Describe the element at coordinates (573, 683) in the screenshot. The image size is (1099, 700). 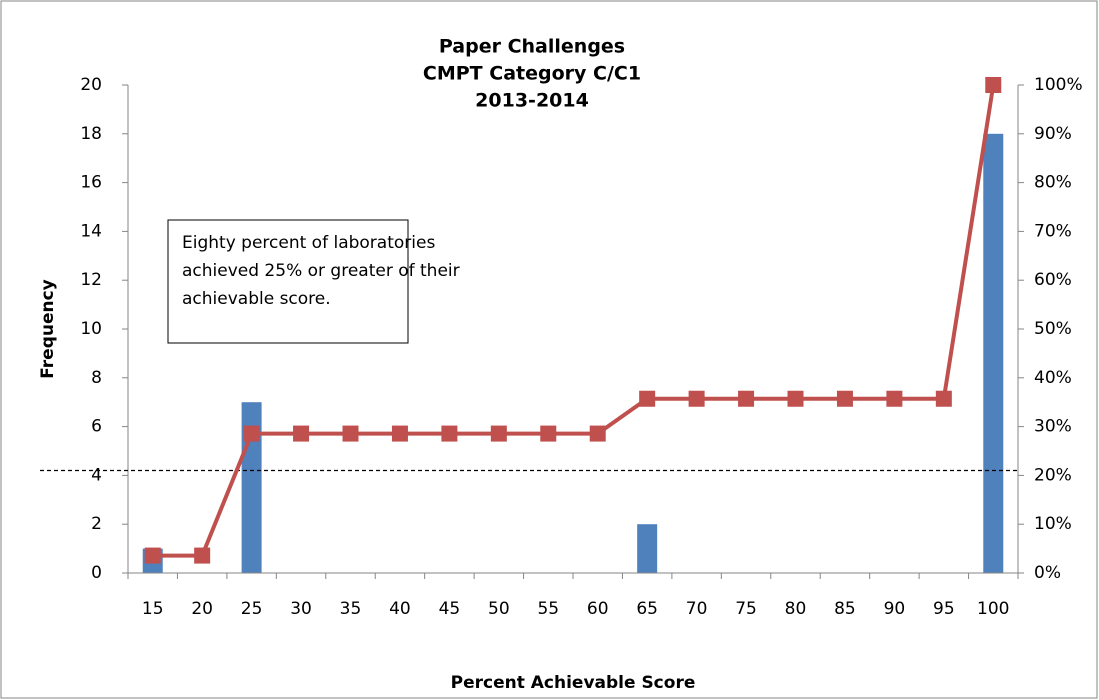
I see `x-axis-title: Percent Achievable Score` at that location.